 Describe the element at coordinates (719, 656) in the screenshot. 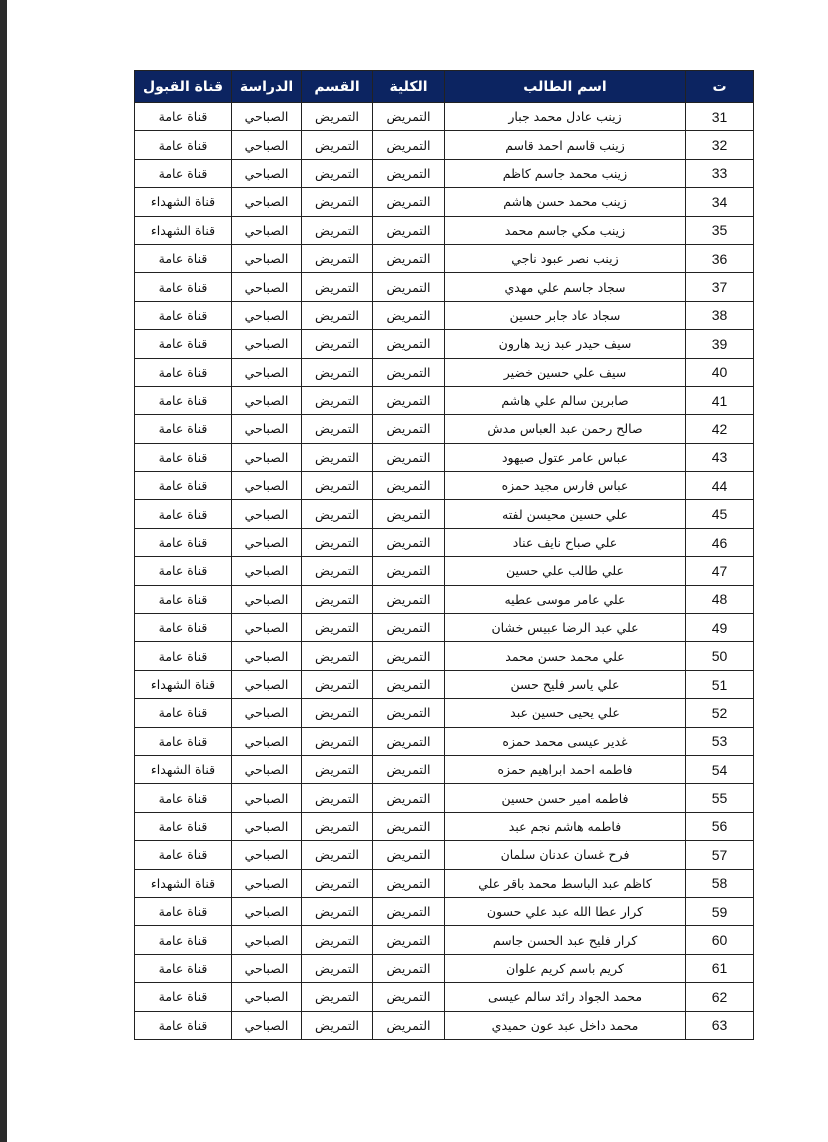

I see `cell-no: 50` at that location.